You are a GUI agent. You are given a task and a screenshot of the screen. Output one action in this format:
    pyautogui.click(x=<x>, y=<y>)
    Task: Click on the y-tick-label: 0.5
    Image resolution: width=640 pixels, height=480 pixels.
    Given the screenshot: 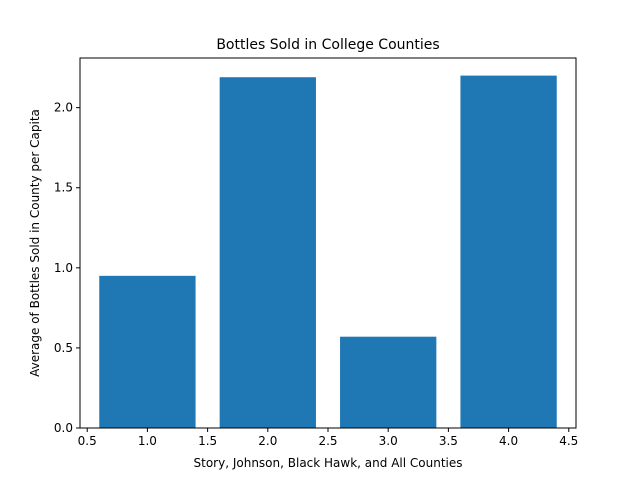 What is the action you would take?
    pyautogui.click(x=63, y=348)
    